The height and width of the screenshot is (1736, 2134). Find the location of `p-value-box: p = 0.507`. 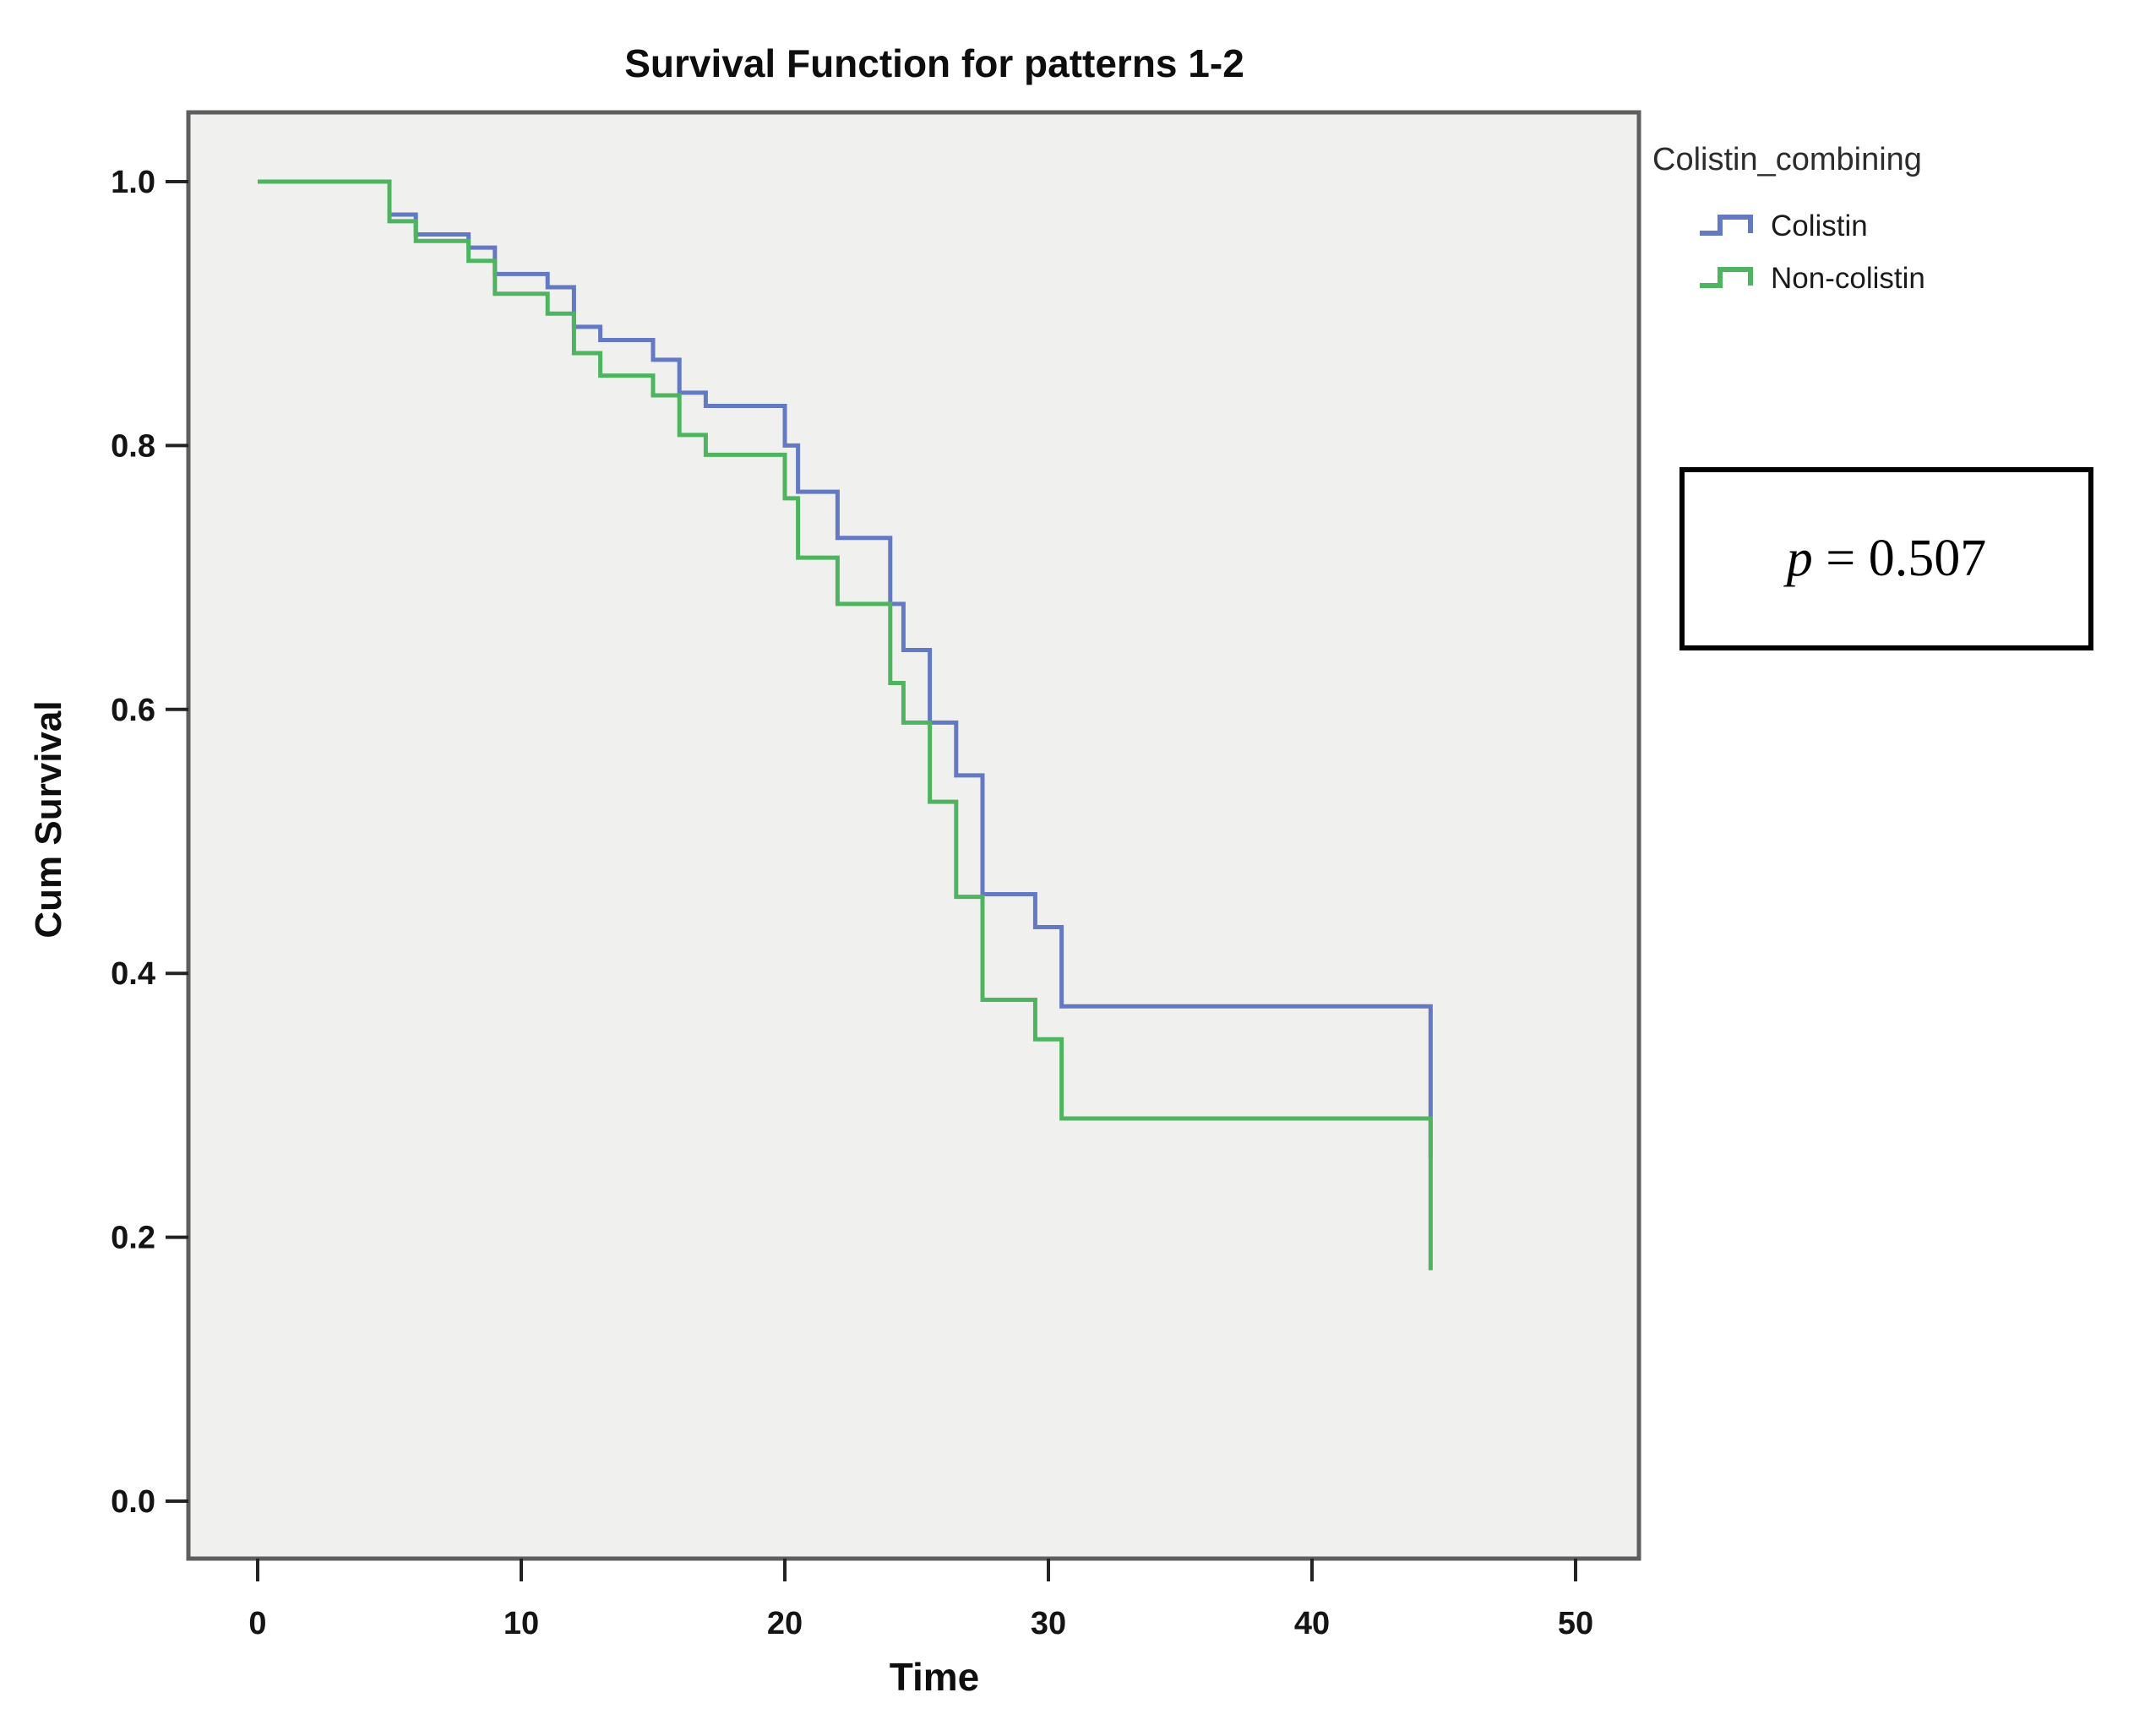

p-value-box: p = 0.507 is located at coordinates (1886, 558).